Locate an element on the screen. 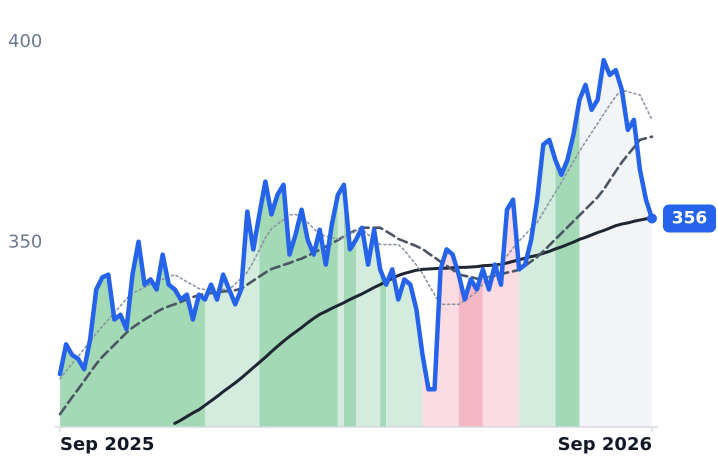 The width and height of the screenshot is (718, 464). x-tick-label: Sep 2026 is located at coordinates (605, 444).